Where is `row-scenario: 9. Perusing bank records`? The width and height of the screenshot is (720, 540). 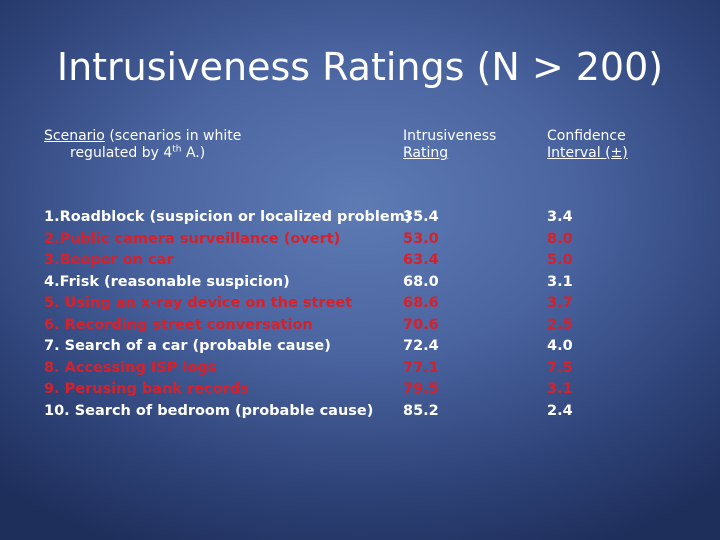 row-scenario: 9. Perusing bank records is located at coordinates (146, 389).